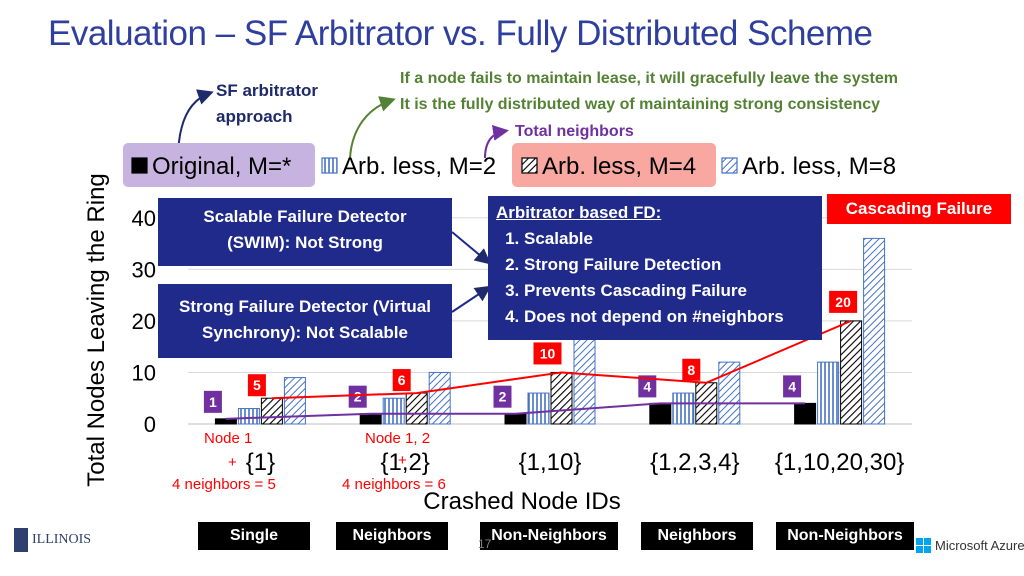 This screenshot has height=576, width=1024. I want to click on category-label: Single, so click(254, 536).